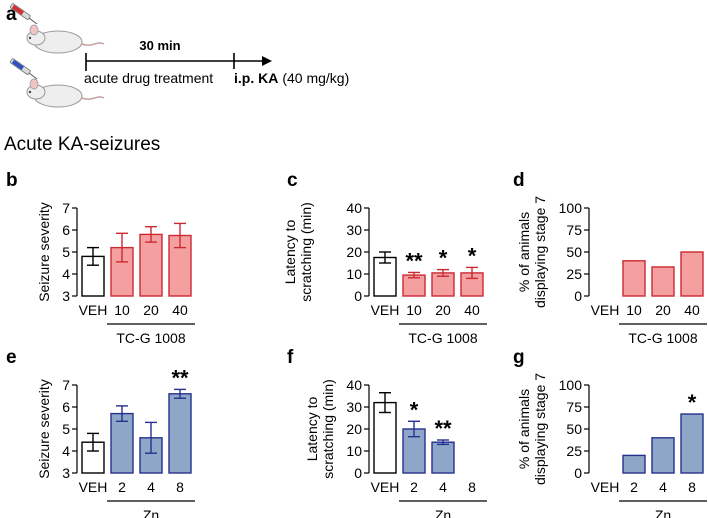 The height and width of the screenshot is (518, 708). What do you see at coordinates (57, 28) in the screenshot?
I see `mouse-red-syringe-icon` at bounding box center [57, 28].